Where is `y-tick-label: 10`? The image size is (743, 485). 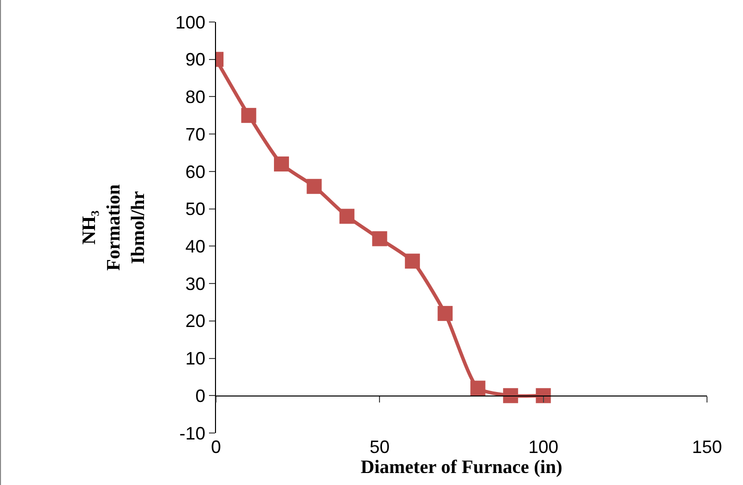
y-tick-label: 10 is located at coordinates (195, 358).